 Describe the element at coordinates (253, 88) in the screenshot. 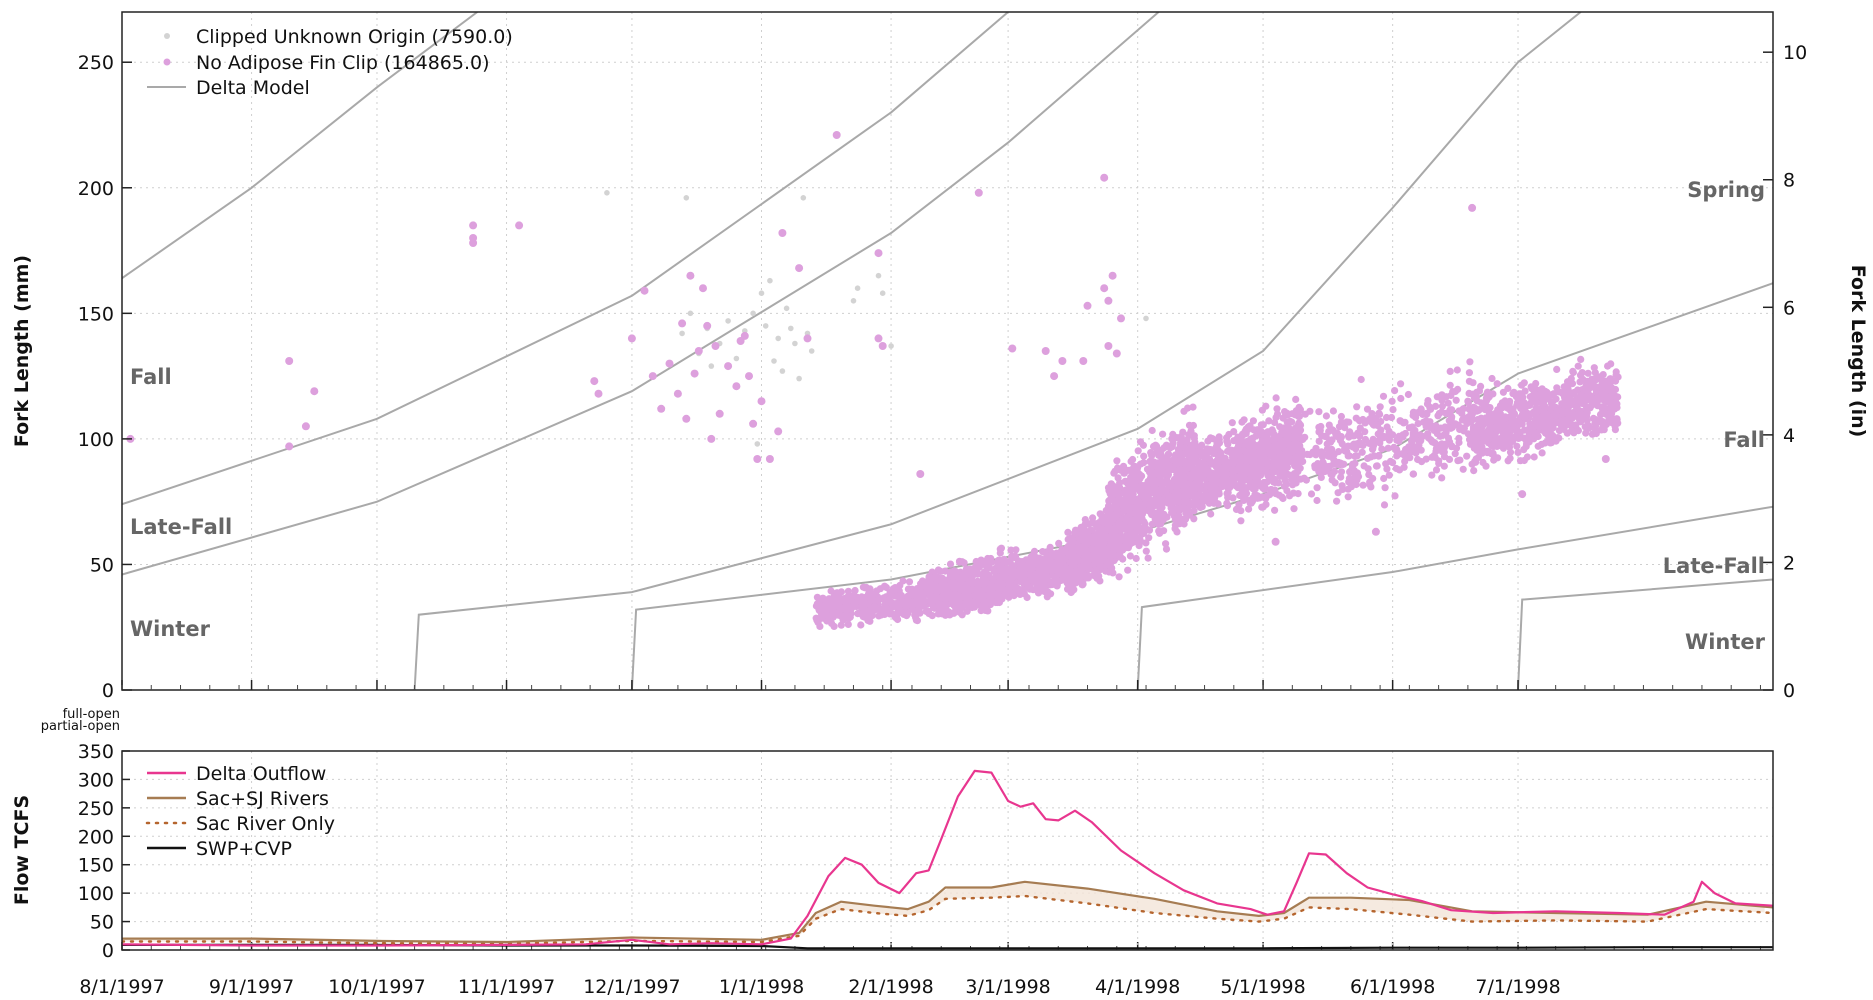

I see `legend-label-delta-model: Delta Model` at that location.